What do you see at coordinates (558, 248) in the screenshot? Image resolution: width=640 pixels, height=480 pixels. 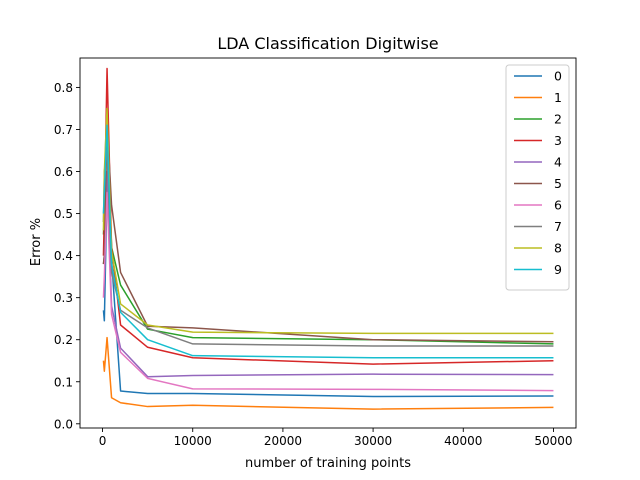 I see `legend-label-8: 8` at bounding box center [558, 248].